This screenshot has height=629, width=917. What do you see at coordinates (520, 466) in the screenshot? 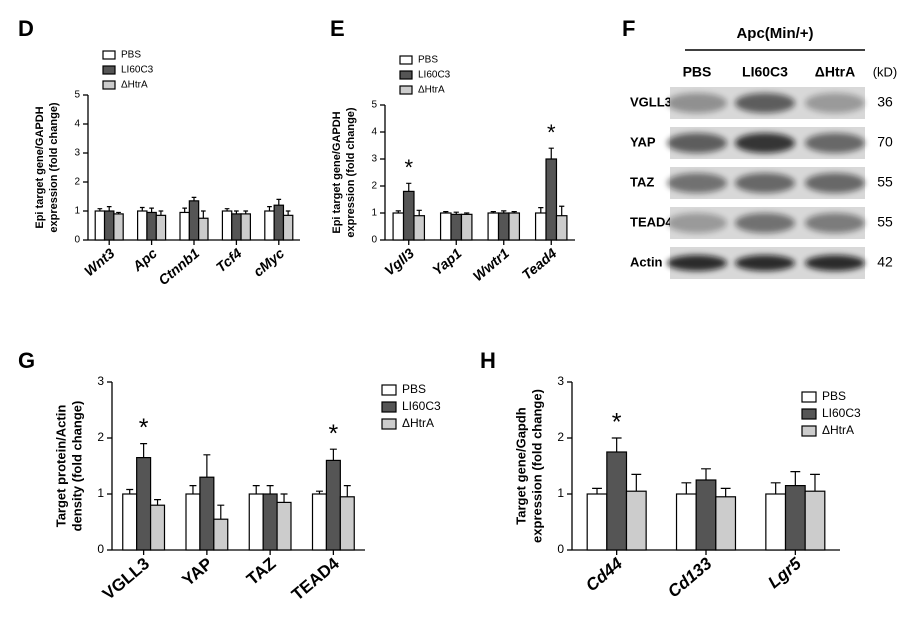
I see `y-axis-label: Target gene/Gapdh` at bounding box center [520, 466].